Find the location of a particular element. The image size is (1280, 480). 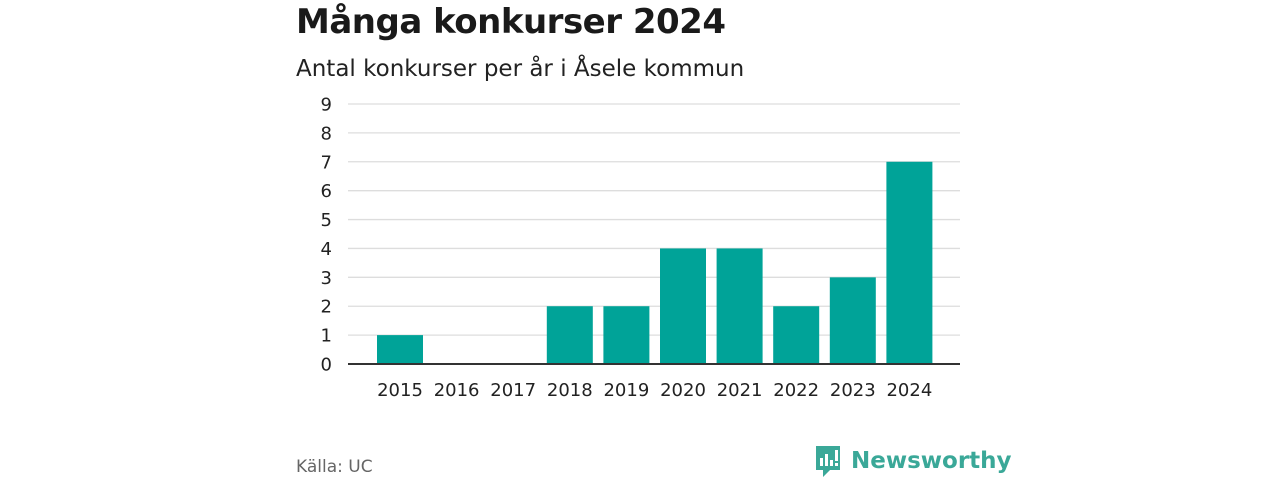

chart-title: Många konkurser 2024 is located at coordinates (511, 22).